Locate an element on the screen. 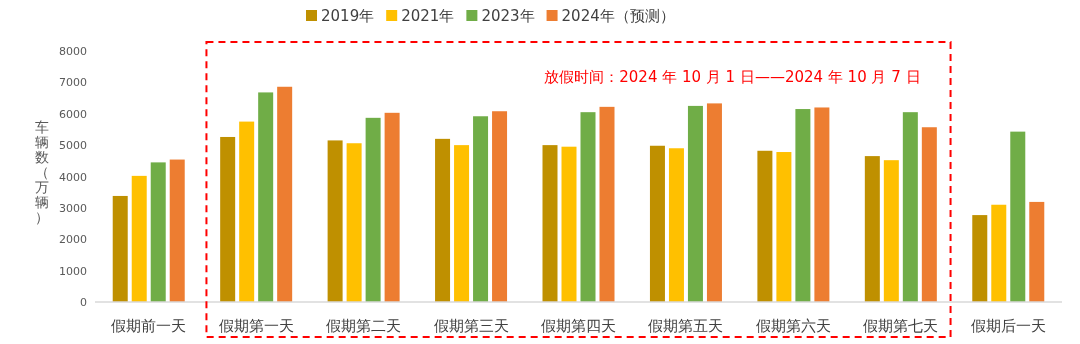 This screenshot has width=1080, height=344. legend-label: 2023年 is located at coordinates (508, 16).